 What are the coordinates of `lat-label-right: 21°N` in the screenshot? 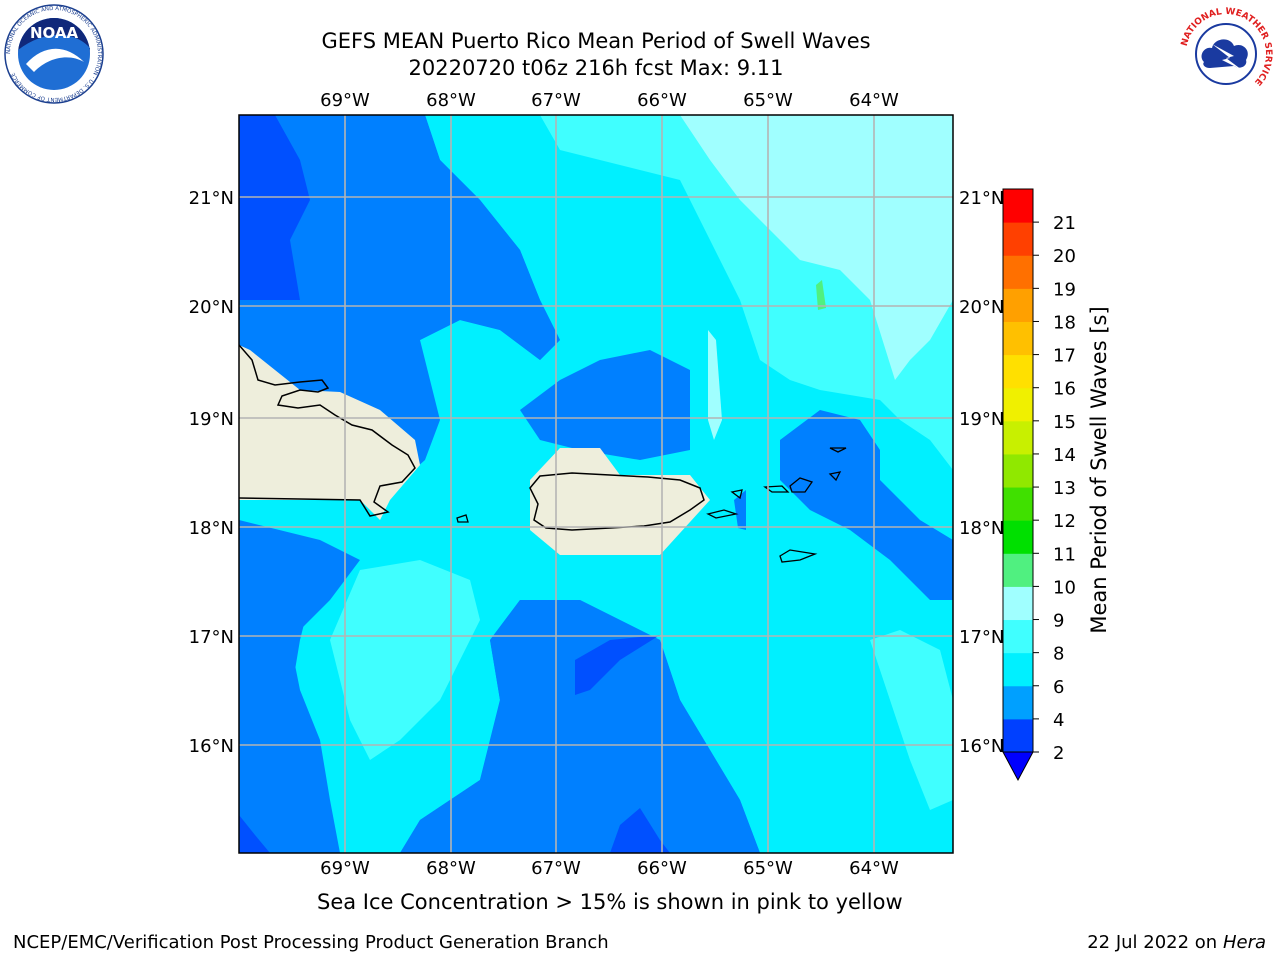 It's located at (981, 198).